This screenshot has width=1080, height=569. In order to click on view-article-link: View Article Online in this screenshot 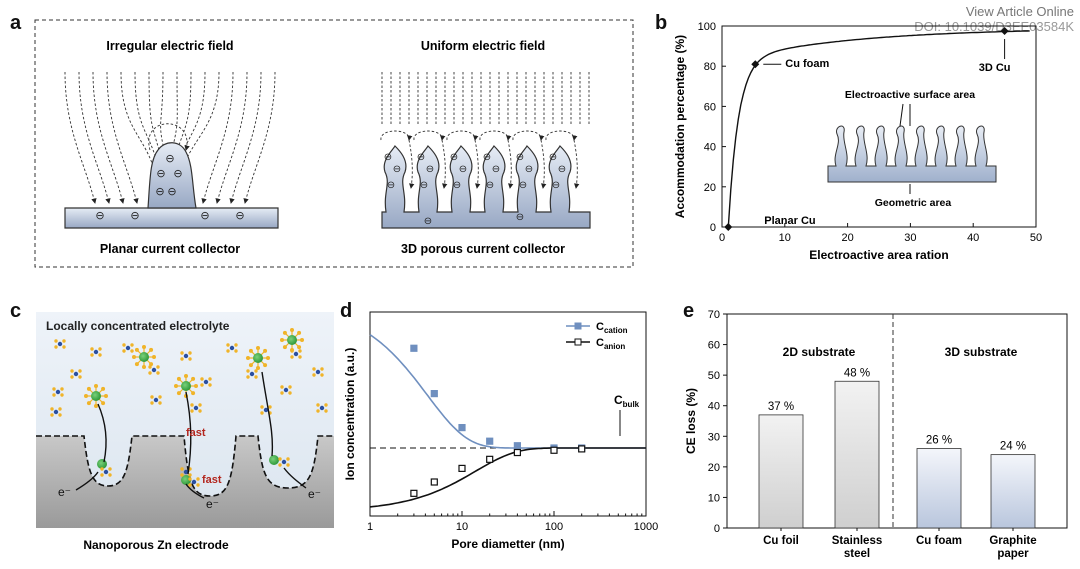, I will do `click(1019, 11)`.